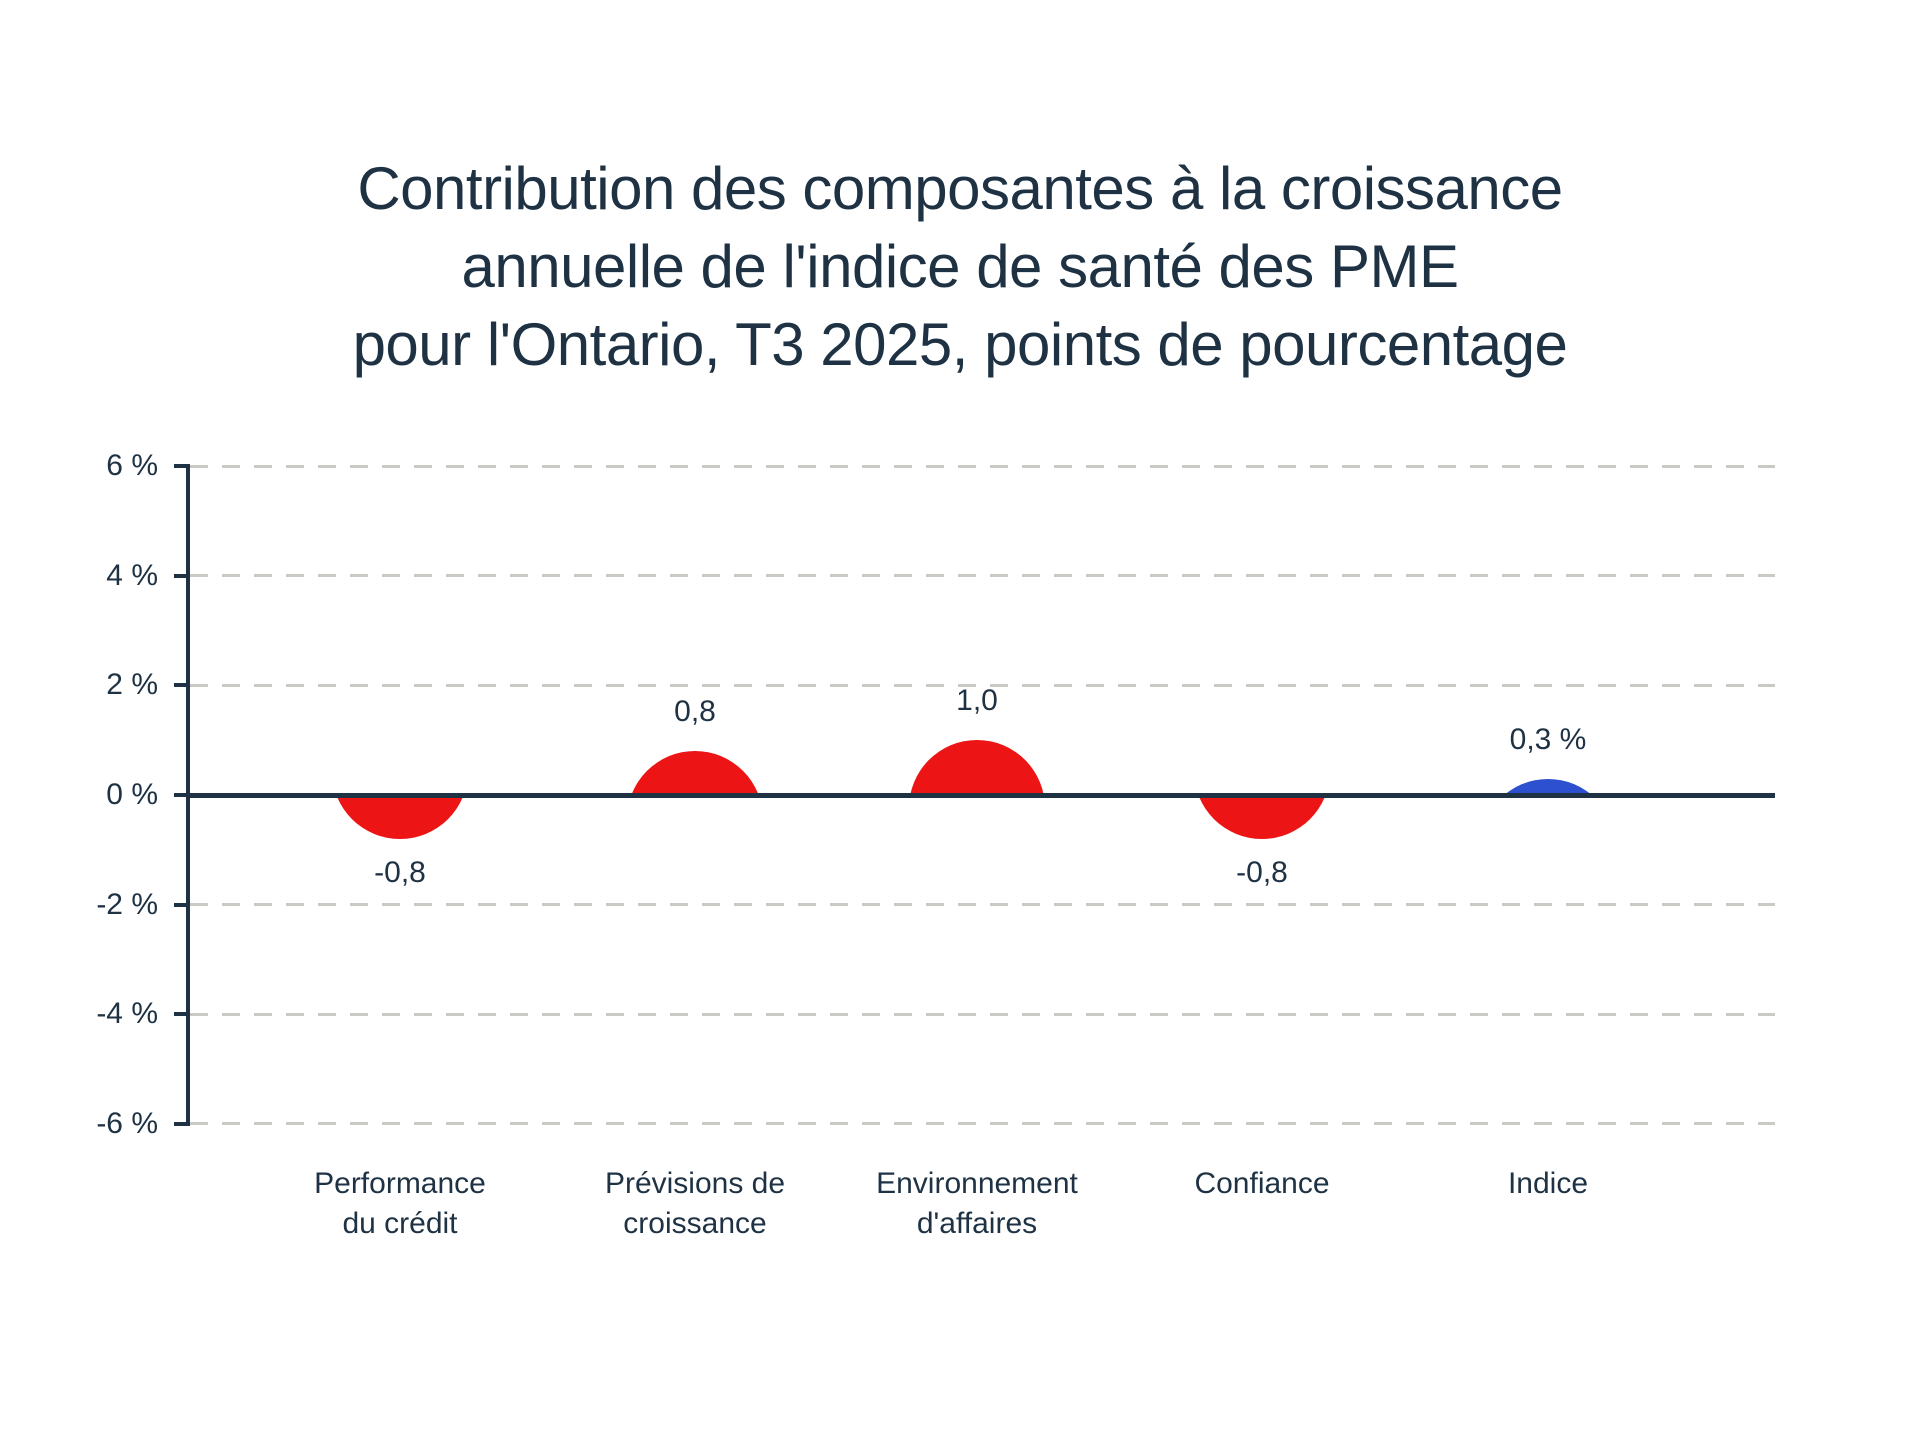  What do you see at coordinates (127, 1014) in the screenshot?
I see `y-tick-label--4: -4 %` at bounding box center [127, 1014].